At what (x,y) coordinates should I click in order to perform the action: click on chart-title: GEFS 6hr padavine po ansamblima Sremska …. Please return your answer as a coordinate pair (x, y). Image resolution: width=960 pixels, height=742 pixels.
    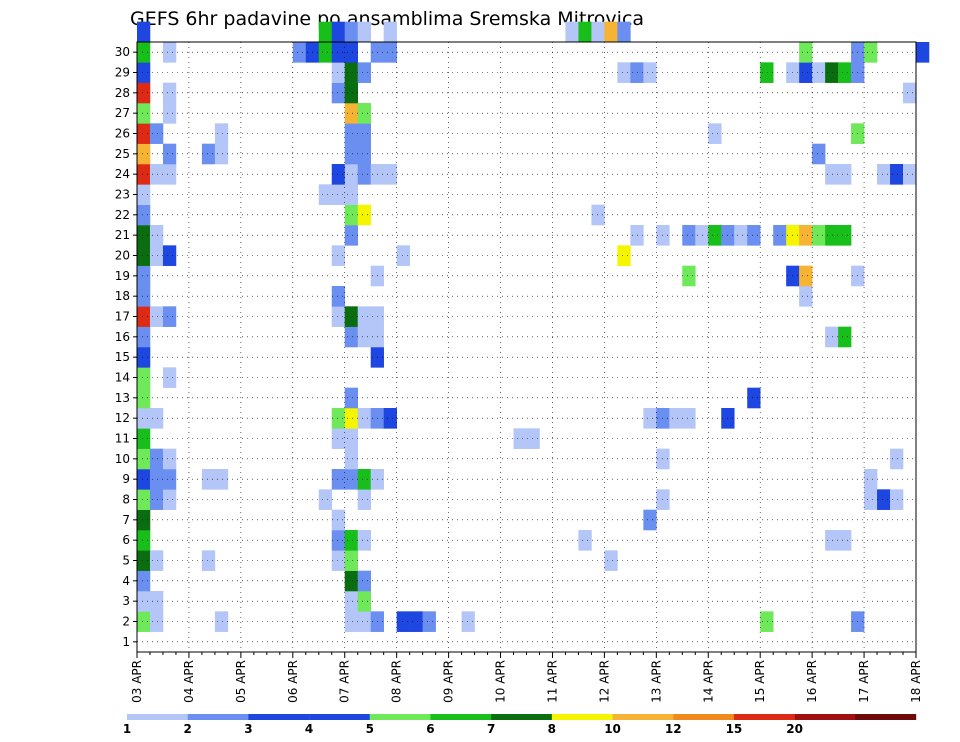
    Looking at the image, I should click on (387, 19).